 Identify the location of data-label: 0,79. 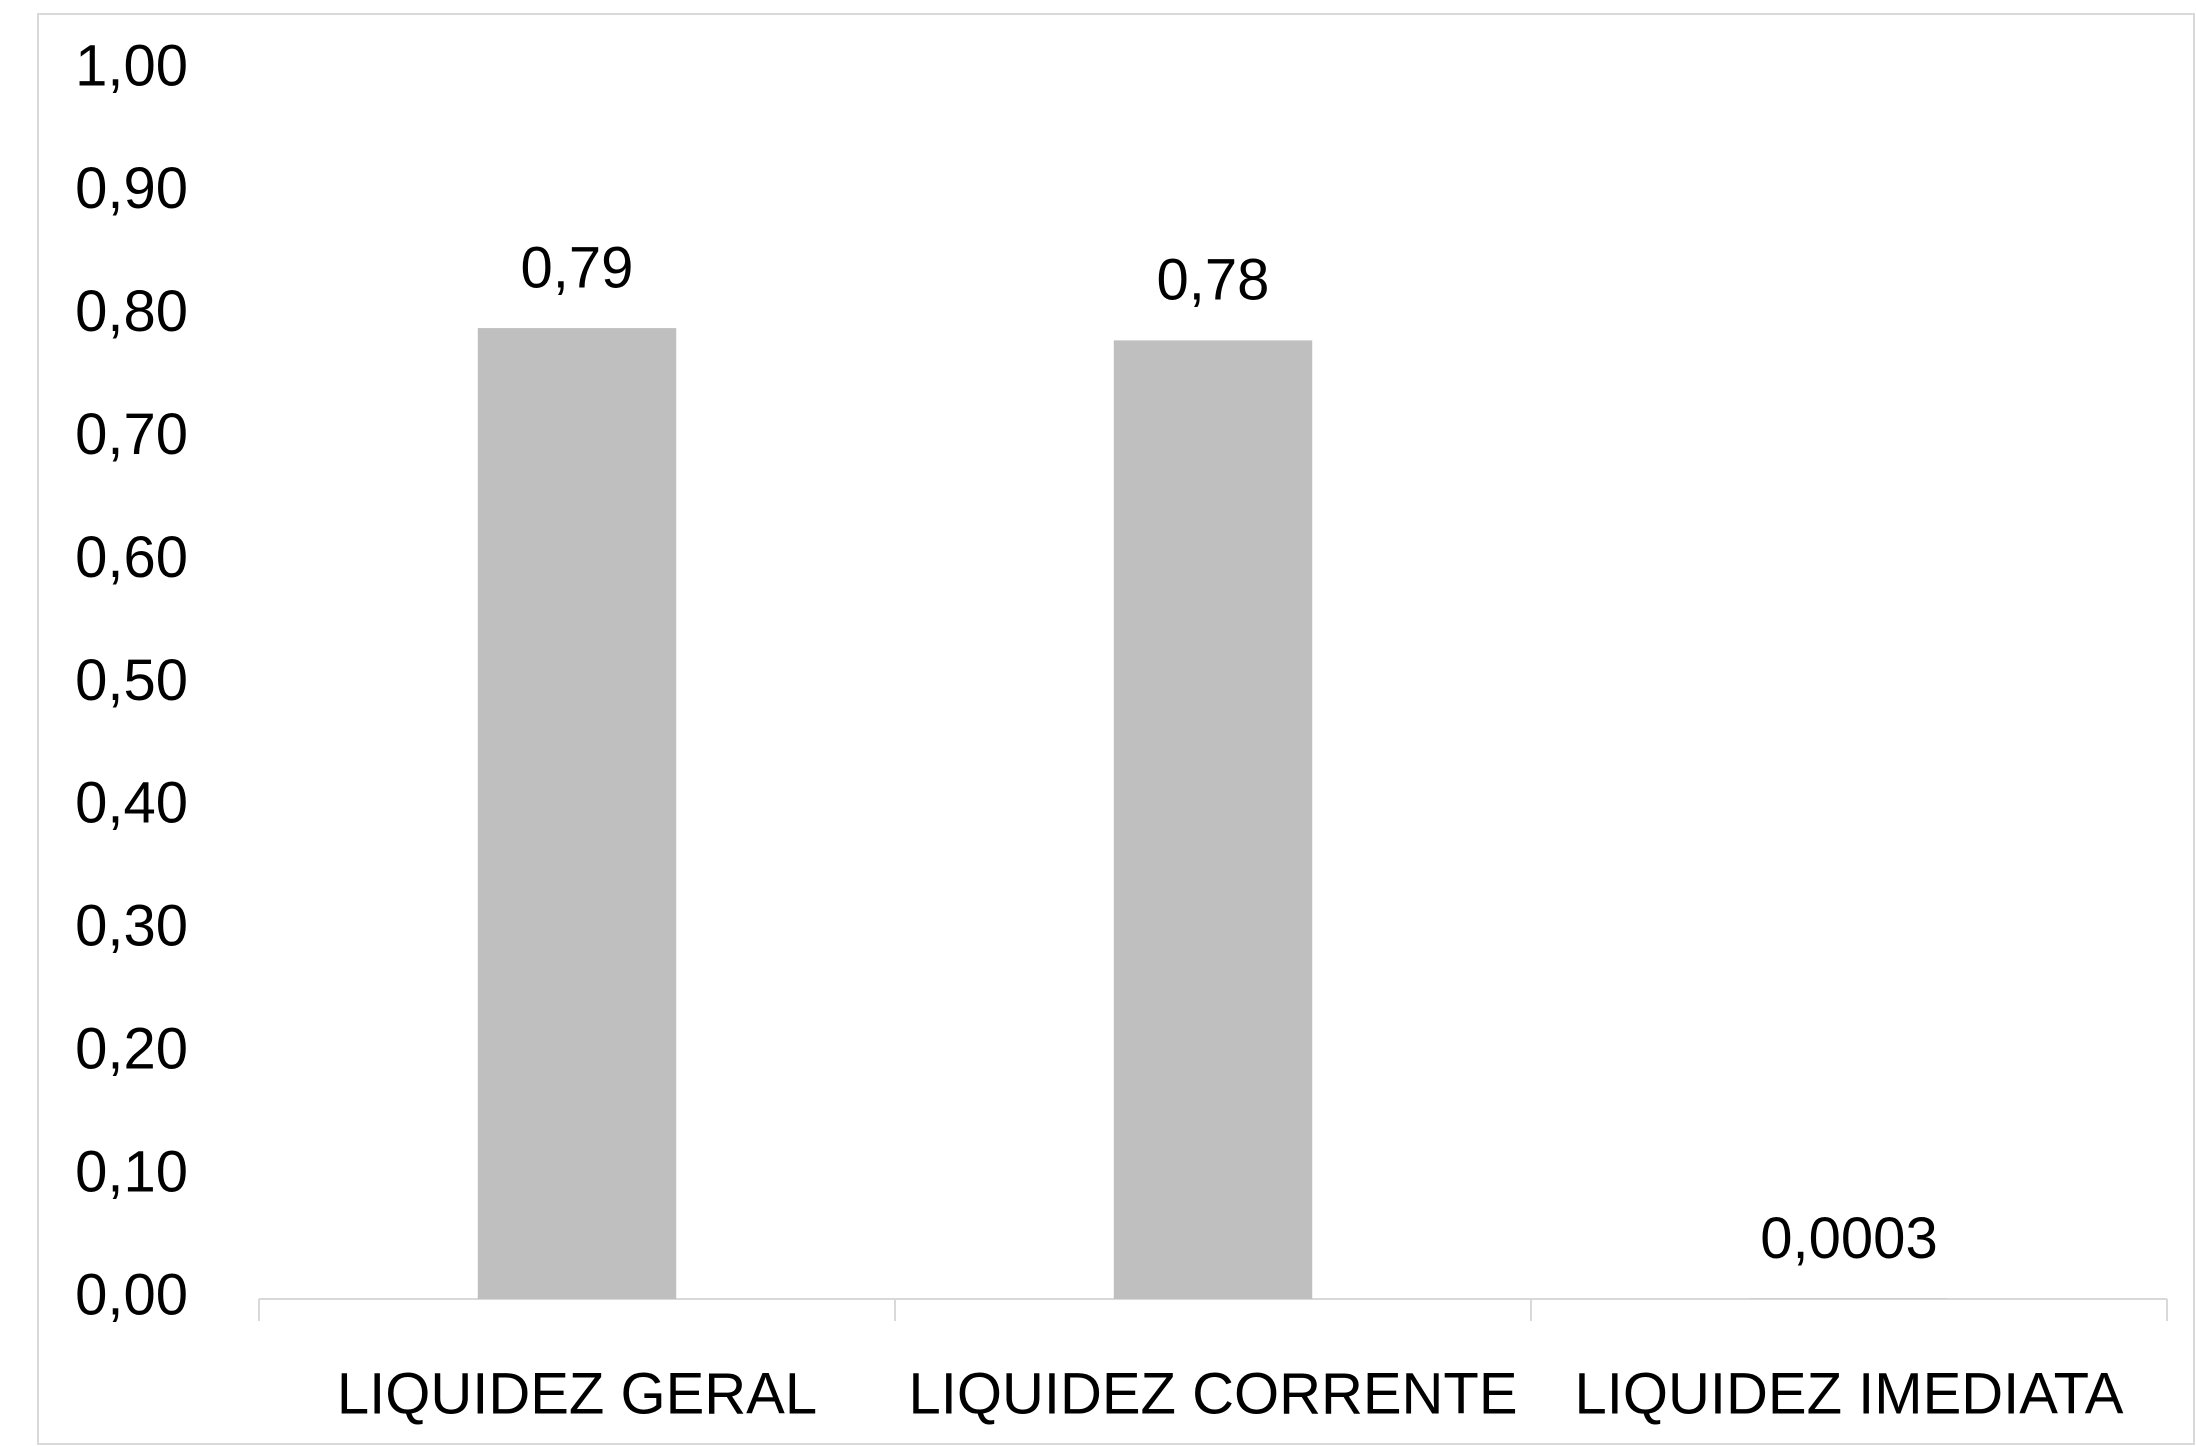
(577, 267).